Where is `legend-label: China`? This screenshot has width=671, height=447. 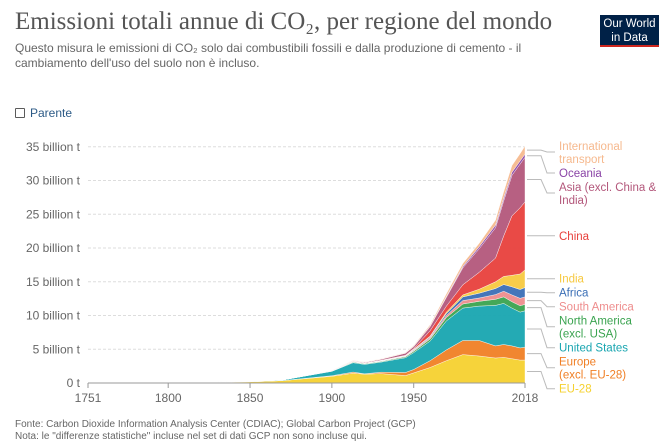
legend-label: China is located at coordinates (574, 237).